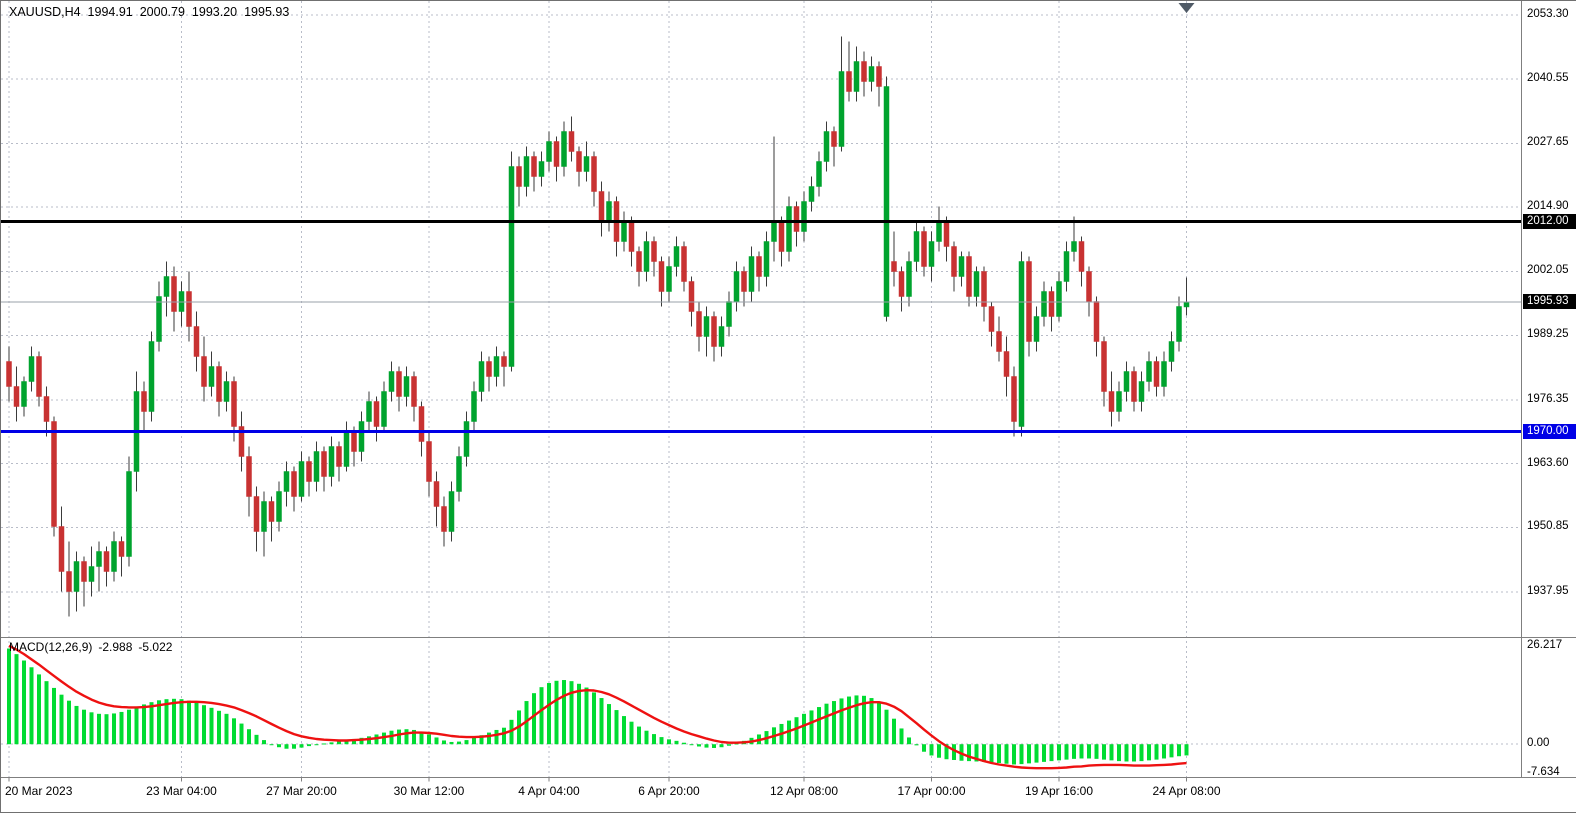 The width and height of the screenshot is (1576, 813). Describe the element at coordinates (597, 707) in the screenshot. I see `macd-signal-line` at that location.